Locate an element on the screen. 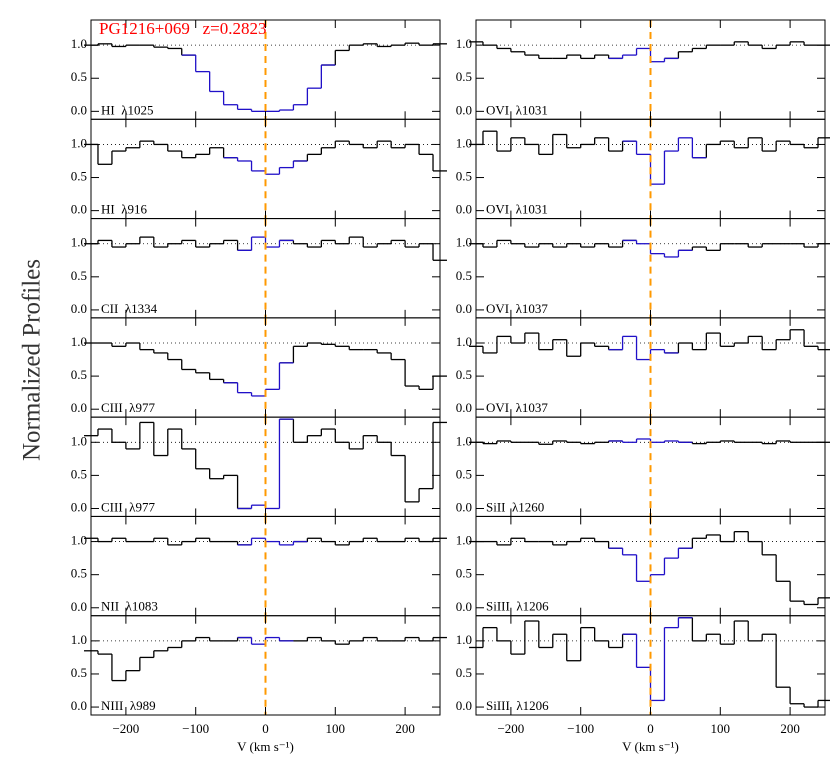 Image resolution: width=830 pixels, height=758 pixels. line-label: NIII λ989 is located at coordinates (128, 705).